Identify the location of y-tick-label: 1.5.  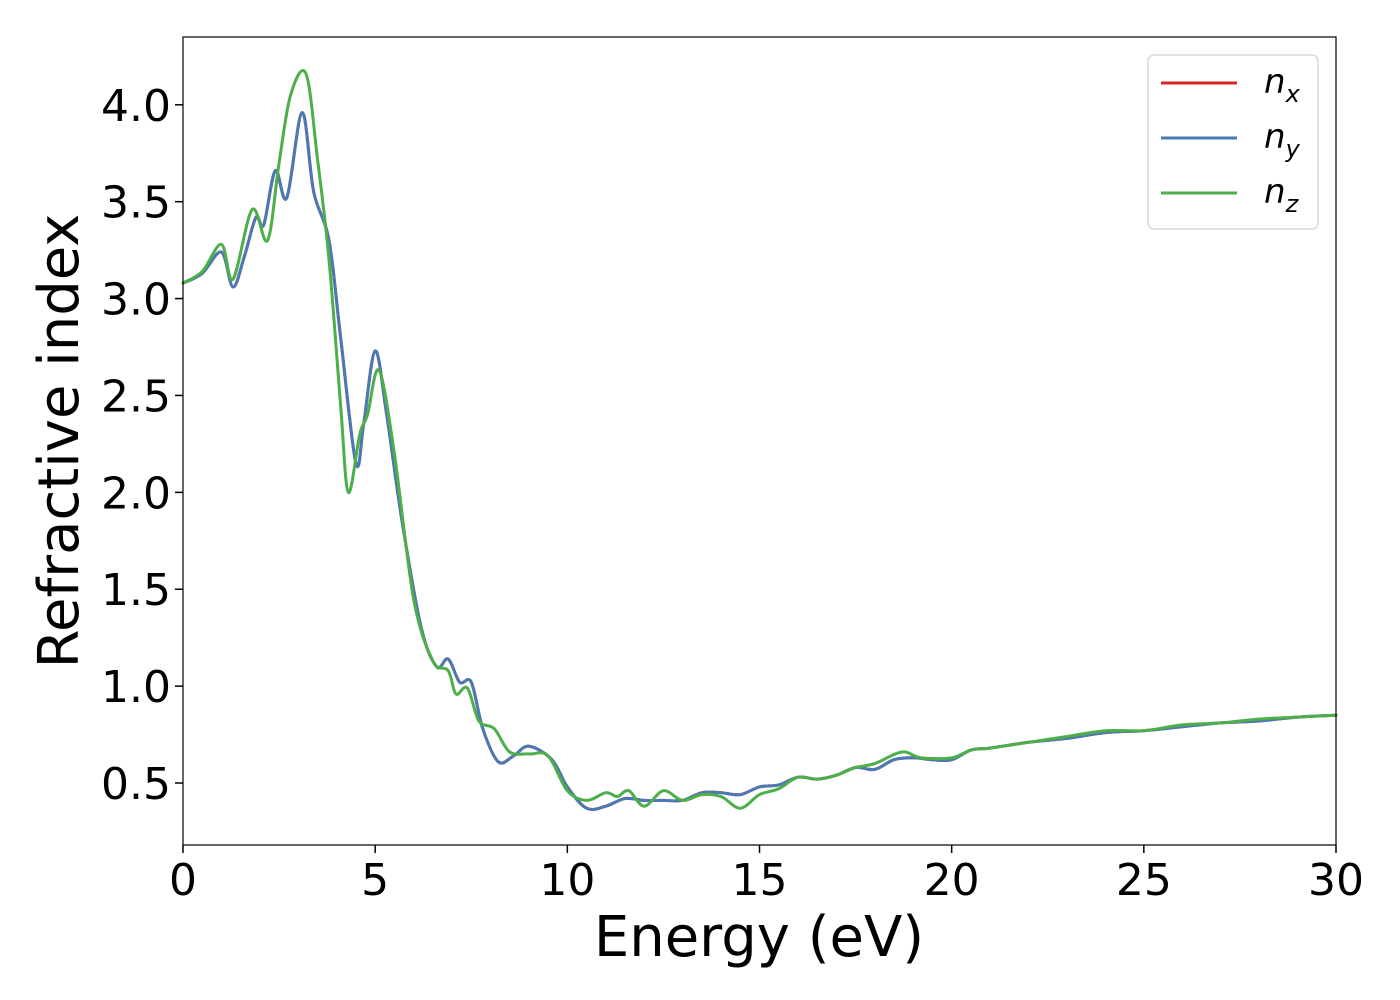
(136, 590).